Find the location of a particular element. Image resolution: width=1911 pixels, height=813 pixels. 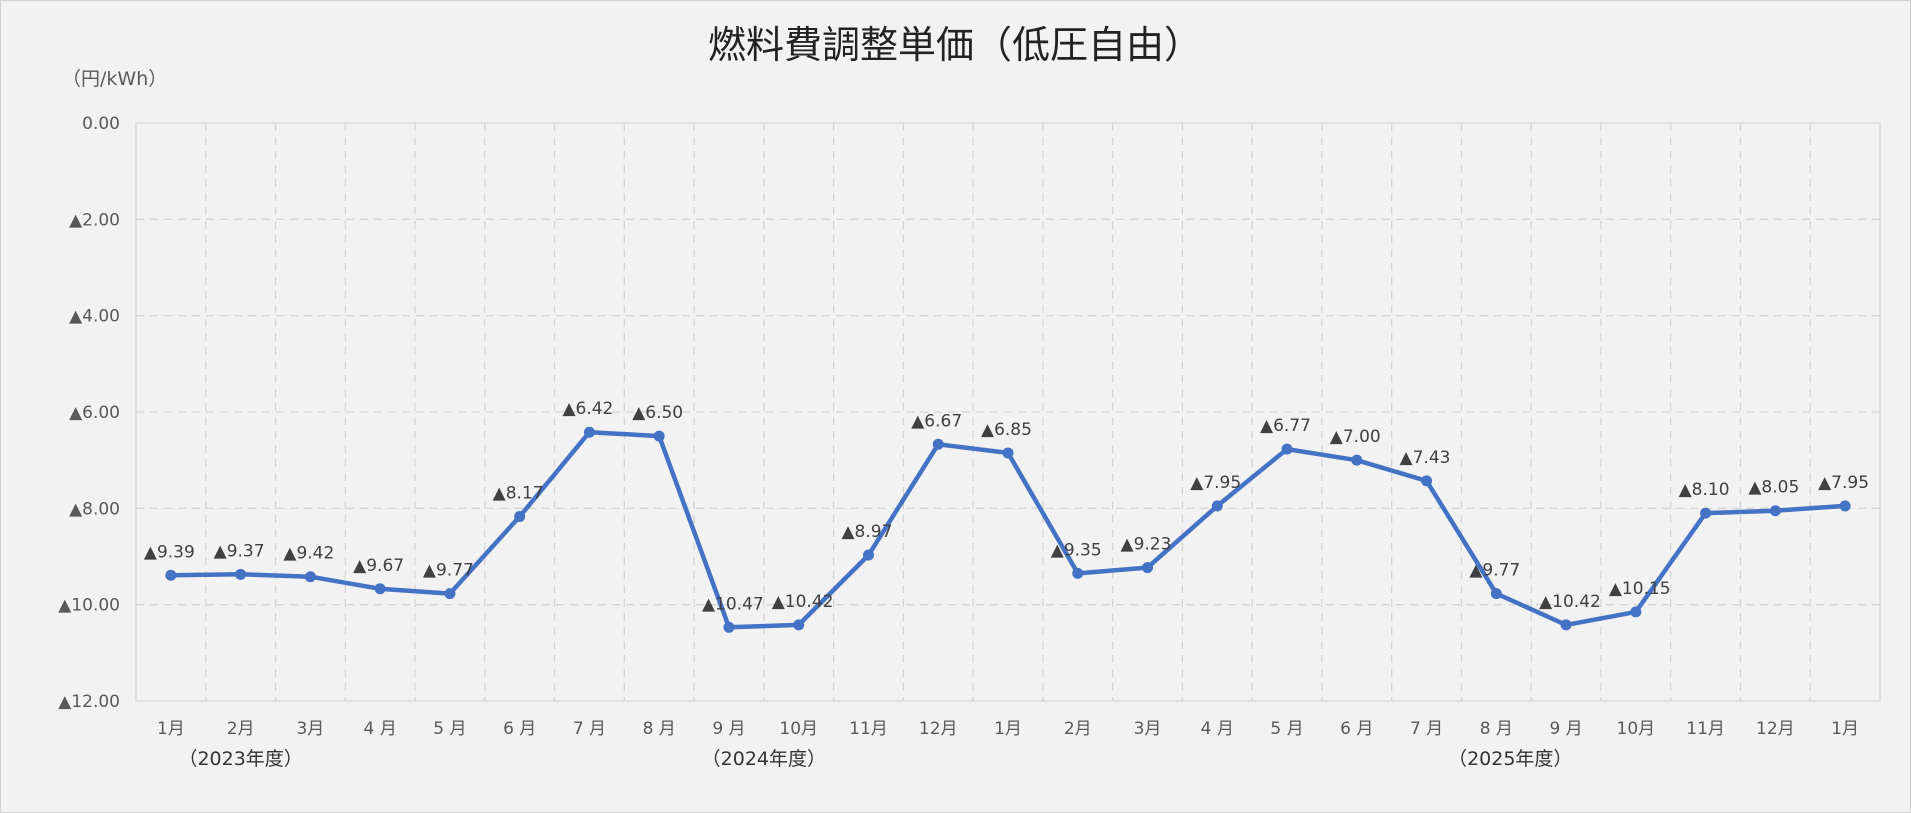

y-tick-label: ▲4.00 is located at coordinates (94, 317).